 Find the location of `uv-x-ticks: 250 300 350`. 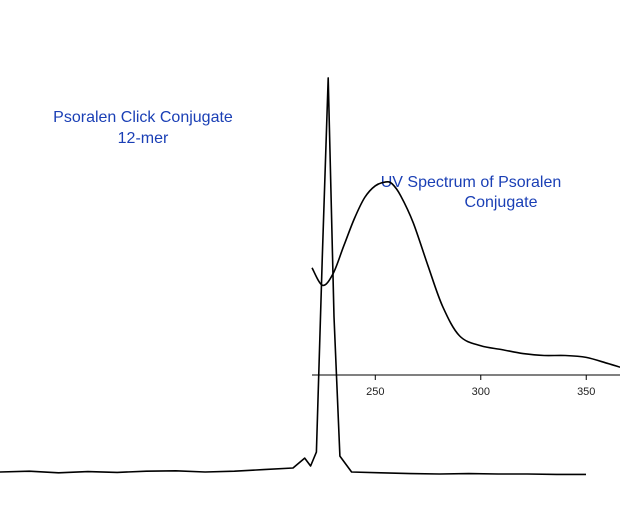

uv-x-ticks: 250 300 350 is located at coordinates (480, 386).